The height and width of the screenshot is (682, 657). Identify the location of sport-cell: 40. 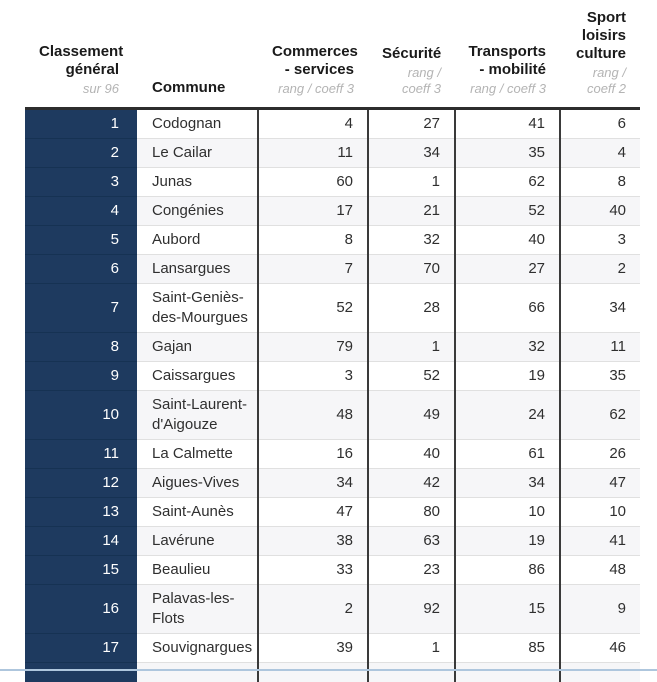
(599, 210).